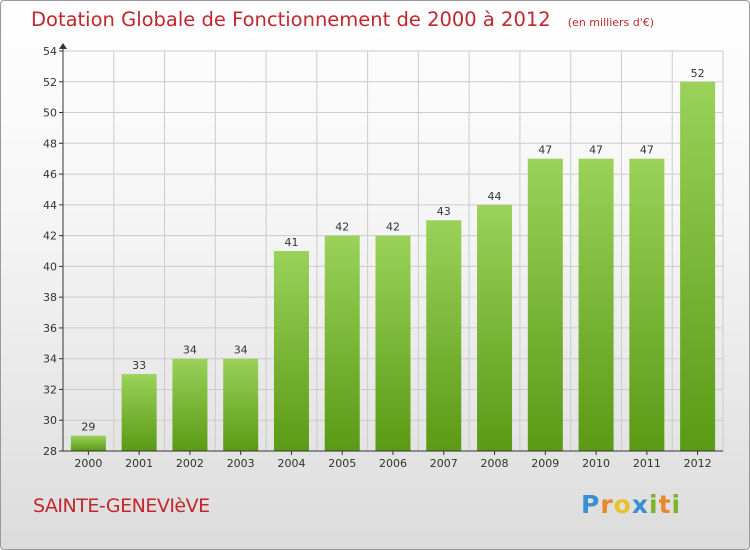 The height and width of the screenshot is (550, 750). I want to click on value-label: 44, so click(495, 196).